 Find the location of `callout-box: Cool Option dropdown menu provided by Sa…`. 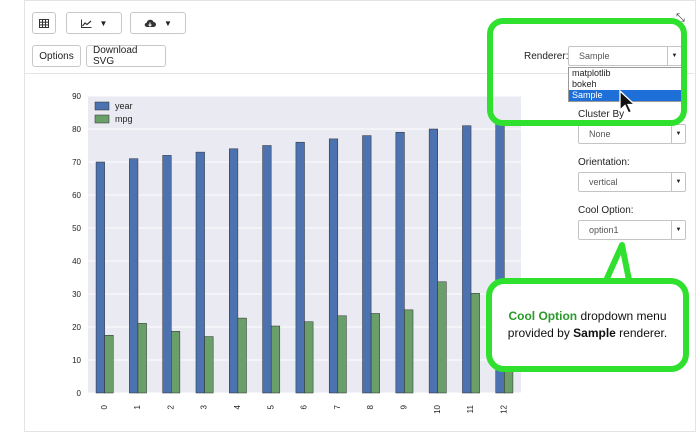

callout-box: Cool Option dropdown menu provided by Sa… is located at coordinates (587, 325).